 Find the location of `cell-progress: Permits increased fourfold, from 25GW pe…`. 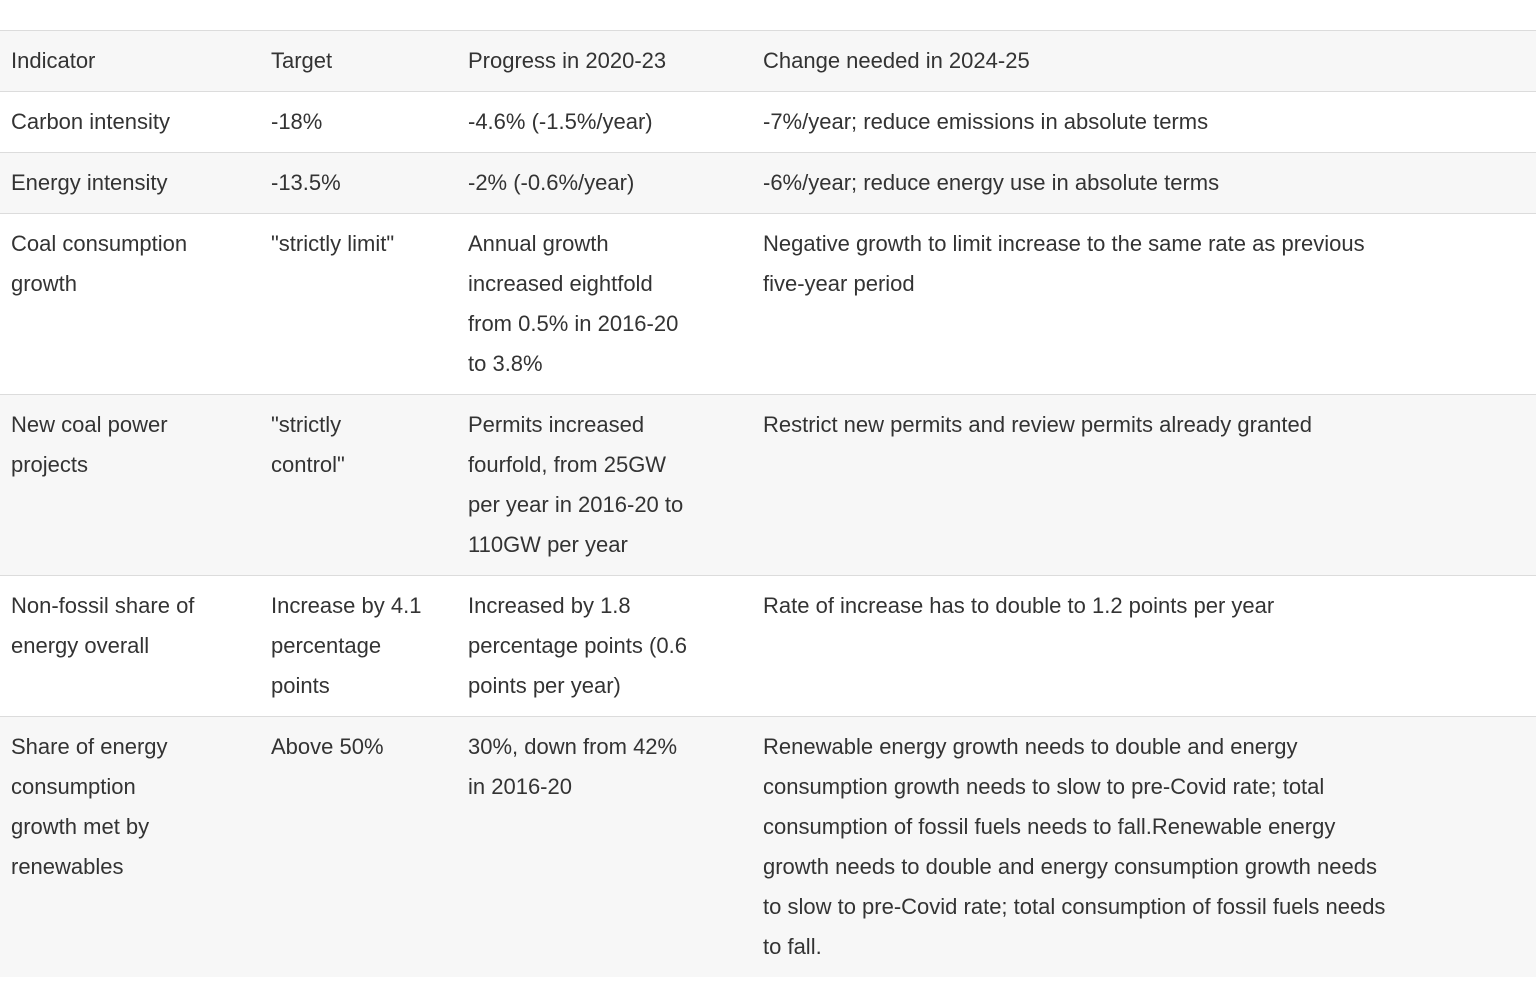

cell-progress: Permits increased fourfold, from 25GW pe… is located at coordinates (576, 484).